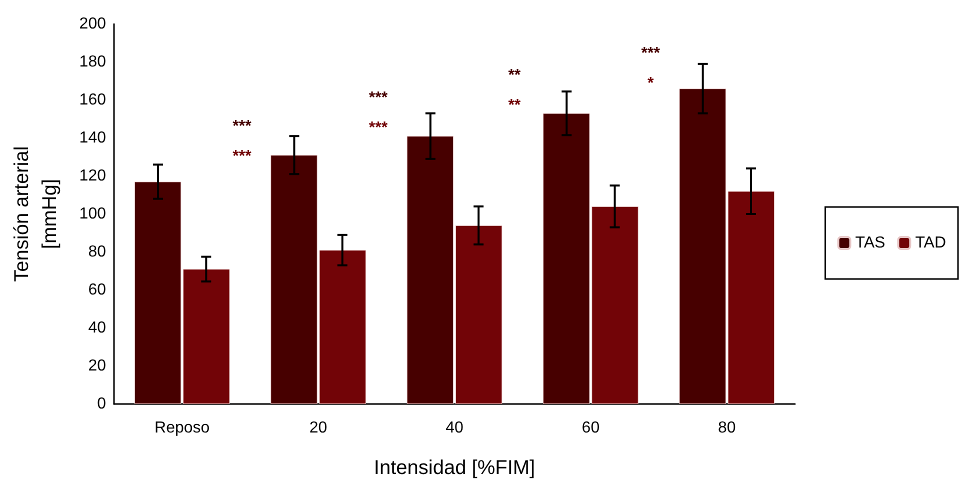 The image size is (960, 486). Describe the element at coordinates (182, 428) in the screenshot. I see `x-tick-label: Reposo` at that location.